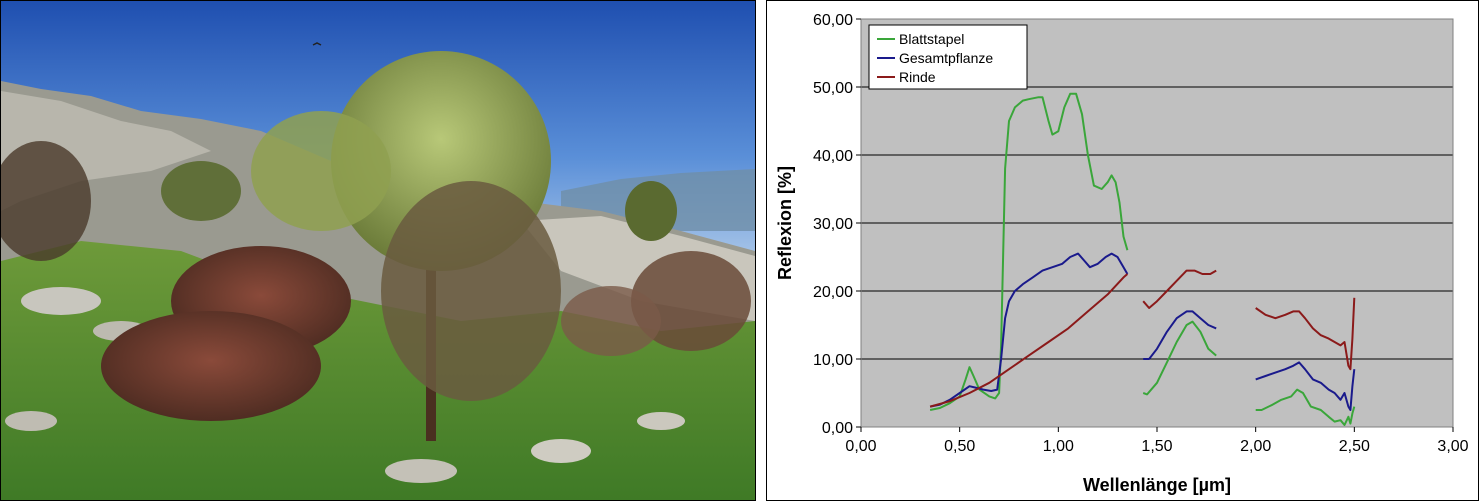 This screenshot has height=503, width=1480. I want to click on x-tick-label: 2,50, so click(1354, 446).